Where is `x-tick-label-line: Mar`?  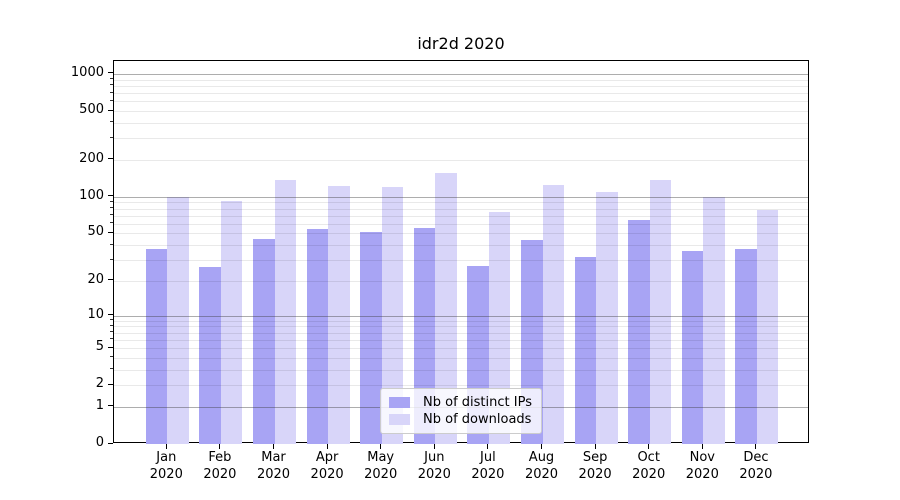 x-tick-label-line: Mar is located at coordinates (273, 457).